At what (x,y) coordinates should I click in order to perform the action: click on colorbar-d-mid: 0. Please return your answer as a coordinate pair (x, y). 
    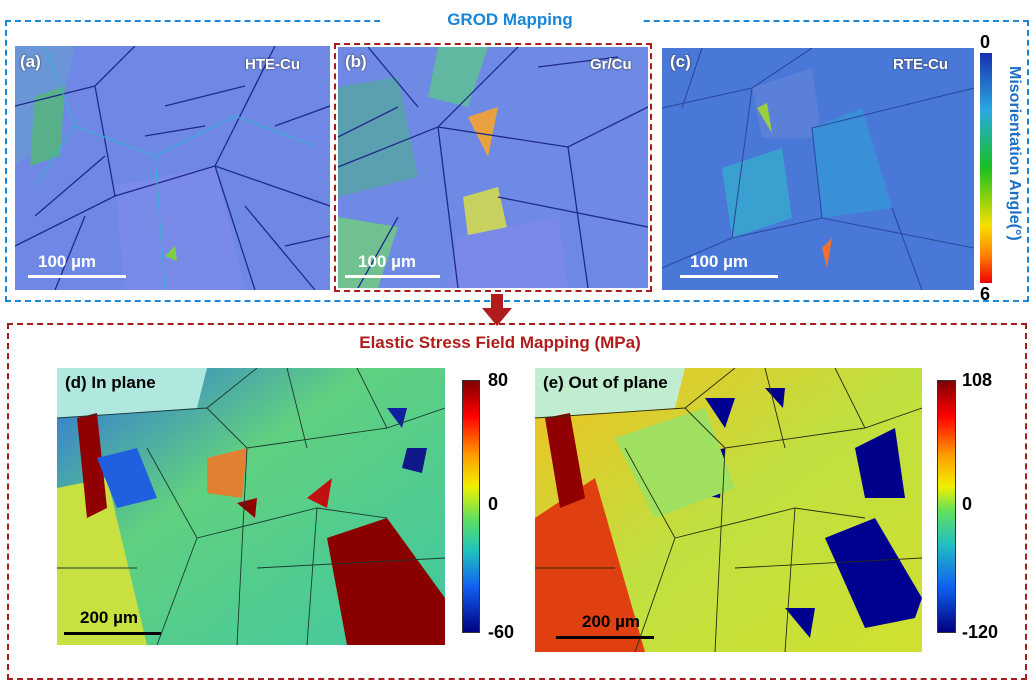
    Looking at the image, I should click on (493, 504).